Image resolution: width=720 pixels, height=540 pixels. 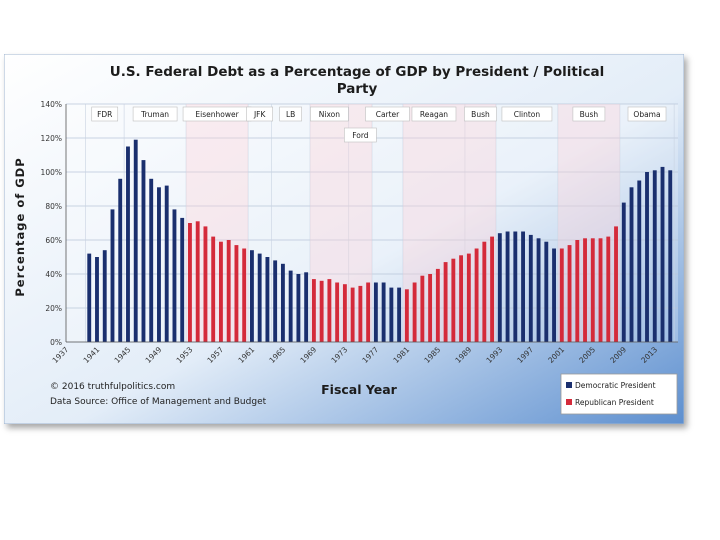 I want to click on term-label: Carter, so click(x=388, y=114).